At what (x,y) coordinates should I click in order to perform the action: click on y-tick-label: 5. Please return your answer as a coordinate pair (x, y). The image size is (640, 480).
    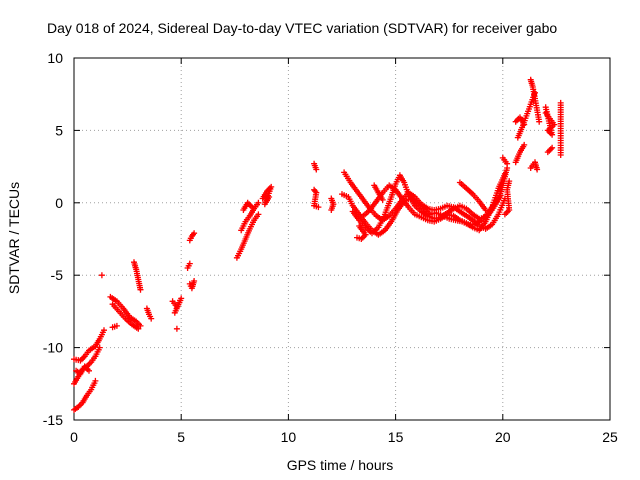
    Looking at the image, I should click on (59, 130).